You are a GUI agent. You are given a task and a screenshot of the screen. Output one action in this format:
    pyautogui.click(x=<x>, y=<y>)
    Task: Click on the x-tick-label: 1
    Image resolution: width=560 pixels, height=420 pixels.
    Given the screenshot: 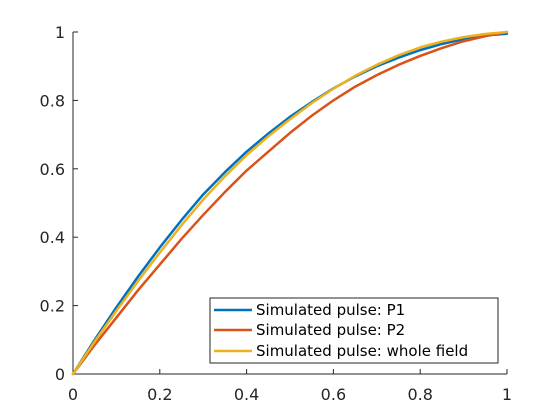 What is the action you would take?
    pyautogui.click(x=507, y=394)
    